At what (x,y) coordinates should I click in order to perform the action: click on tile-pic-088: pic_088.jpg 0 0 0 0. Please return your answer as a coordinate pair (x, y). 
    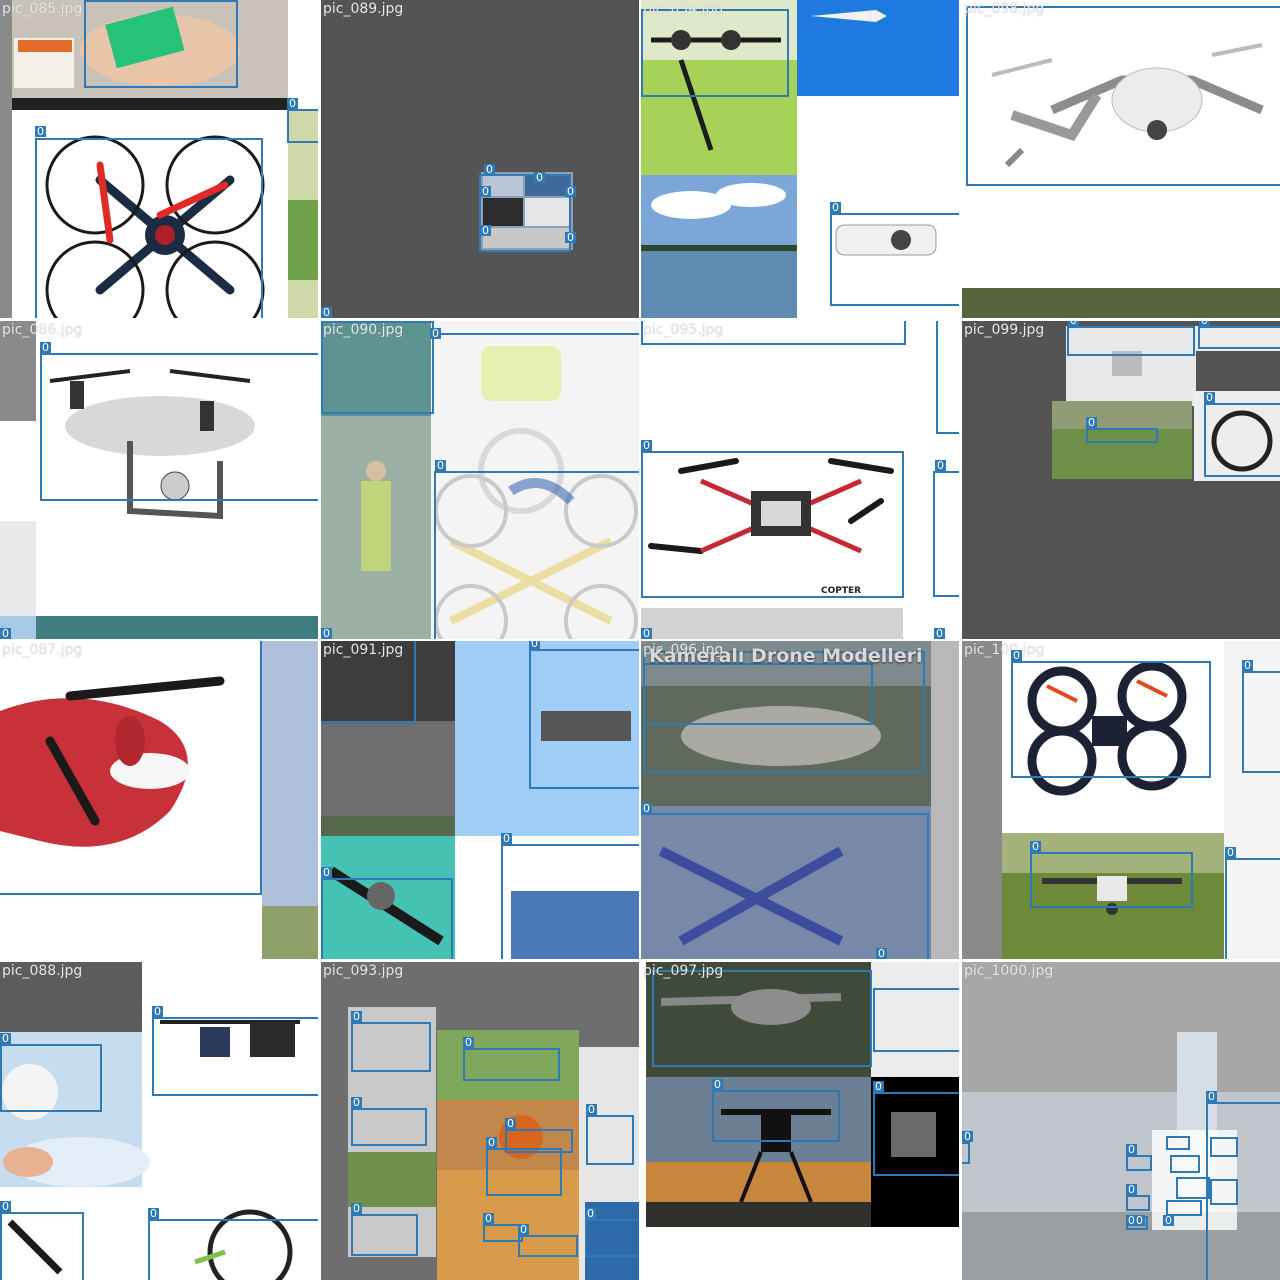
    Looking at the image, I should click on (159, 1121).